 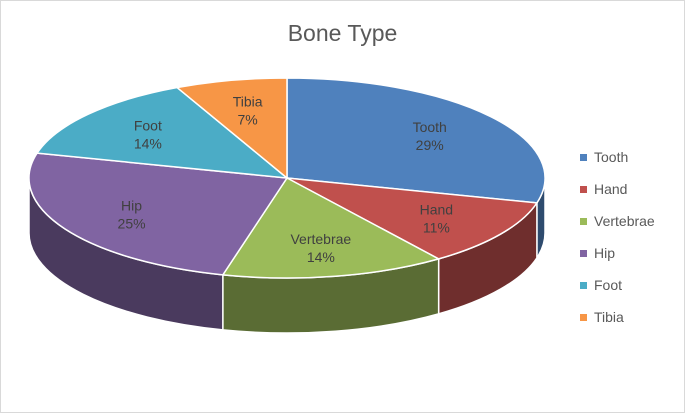 What do you see at coordinates (436, 227) in the screenshot?
I see `data-label-percent-hand: 11%` at bounding box center [436, 227].